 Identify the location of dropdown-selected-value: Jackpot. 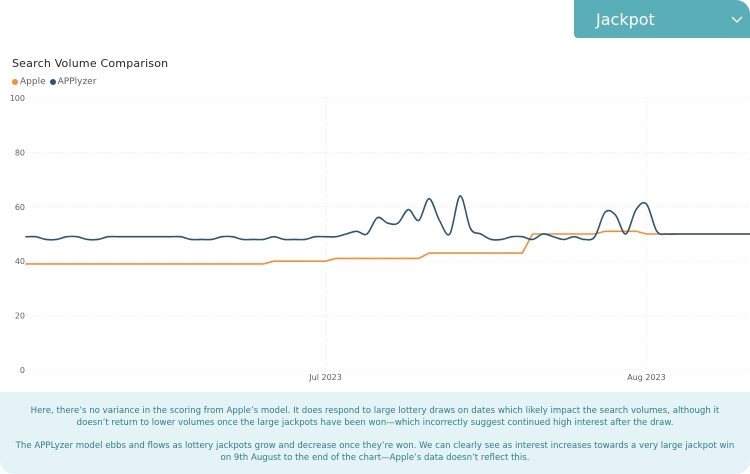
(625, 19).